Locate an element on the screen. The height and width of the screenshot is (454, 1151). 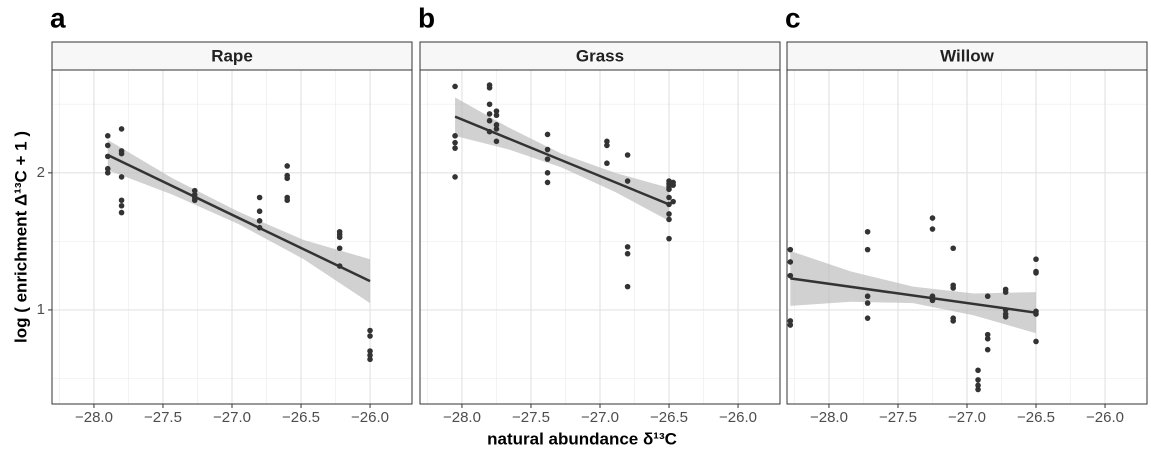
strip-title: Grass is located at coordinates (600, 55).